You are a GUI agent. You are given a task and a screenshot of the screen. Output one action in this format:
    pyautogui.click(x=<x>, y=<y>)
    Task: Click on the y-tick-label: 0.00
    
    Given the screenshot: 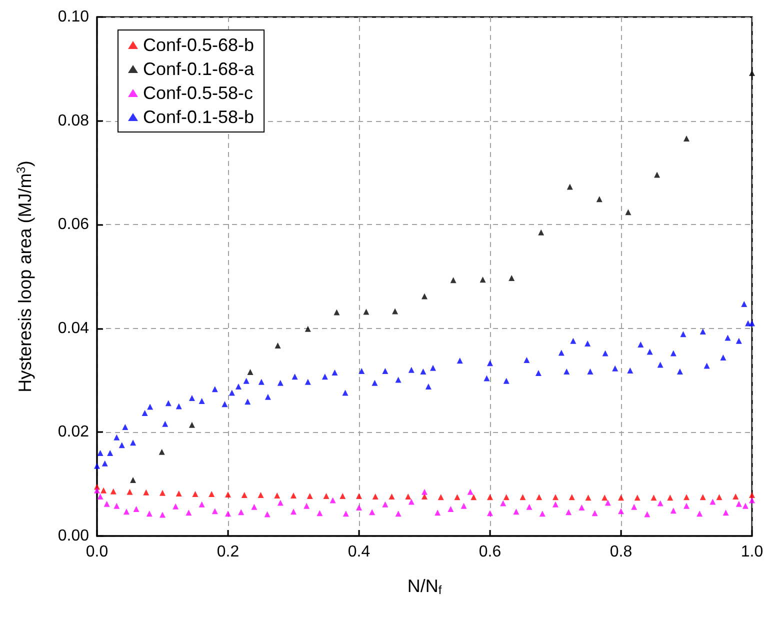 What is the action you would take?
    pyautogui.click(x=74, y=536)
    